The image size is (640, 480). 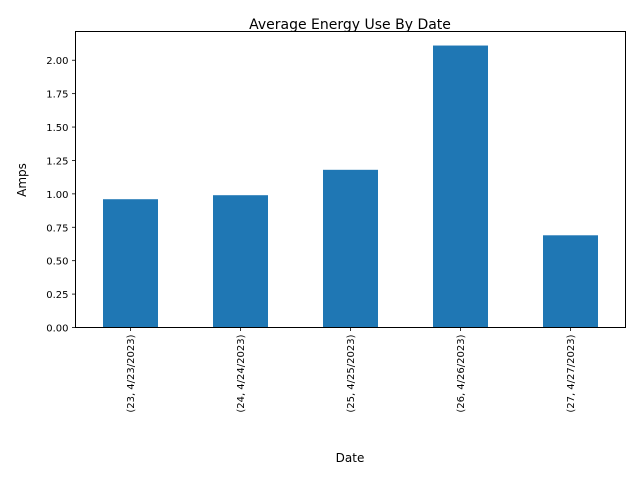 I want to click on y-tick-label: 1.25, so click(x=57, y=161).